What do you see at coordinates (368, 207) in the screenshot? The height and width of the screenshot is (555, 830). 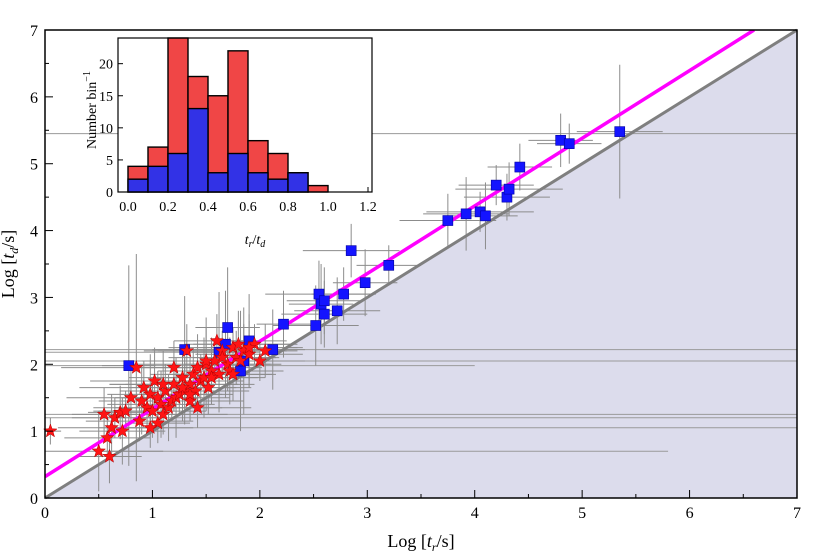 I see `inset-x-tick-label: 1.2` at bounding box center [368, 207].